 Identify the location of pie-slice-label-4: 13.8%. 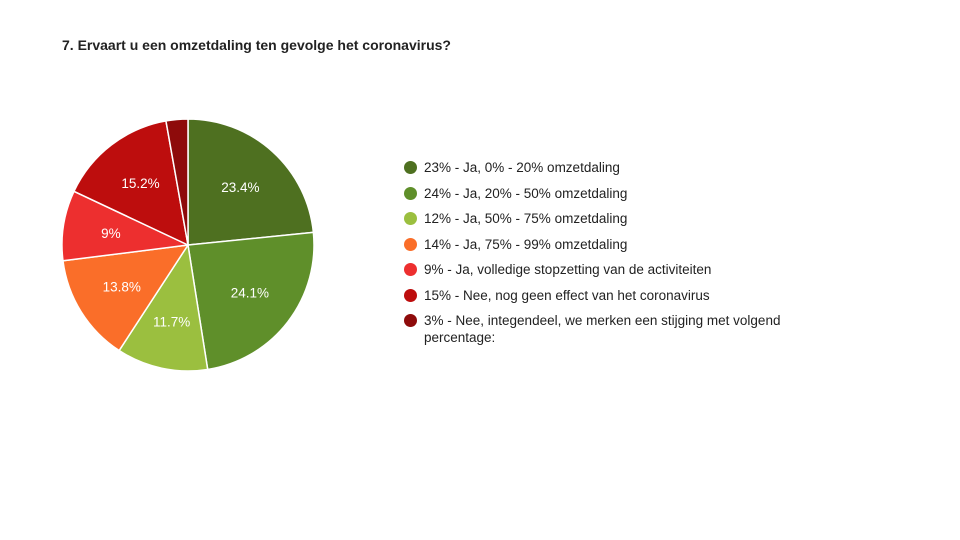
(122, 286).